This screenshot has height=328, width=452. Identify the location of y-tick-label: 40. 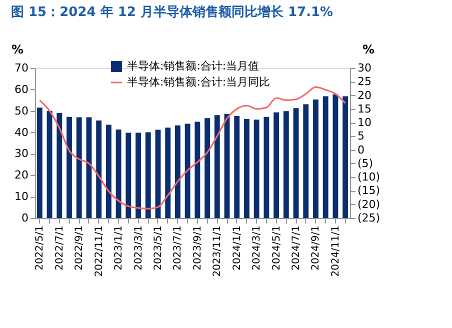
(21, 132).